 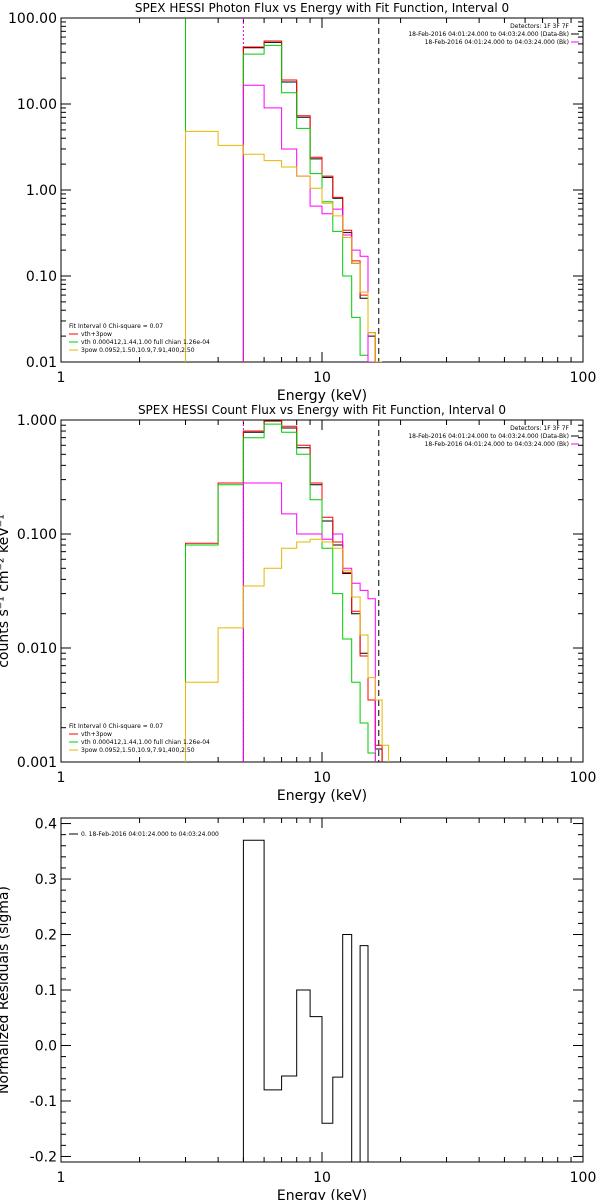 I want to click on y-tick-label: 100.00, so click(x=32, y=19).